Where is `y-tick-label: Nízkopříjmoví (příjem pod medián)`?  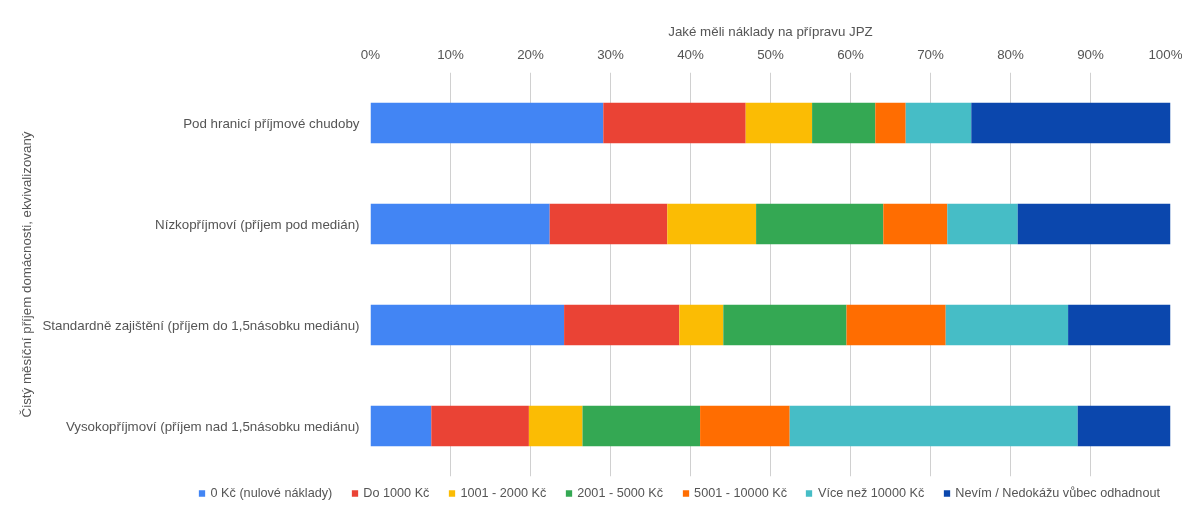 y-tick-label: Nízkopříjmoví (příjem pod medián) is located at coordinates (257, 224).